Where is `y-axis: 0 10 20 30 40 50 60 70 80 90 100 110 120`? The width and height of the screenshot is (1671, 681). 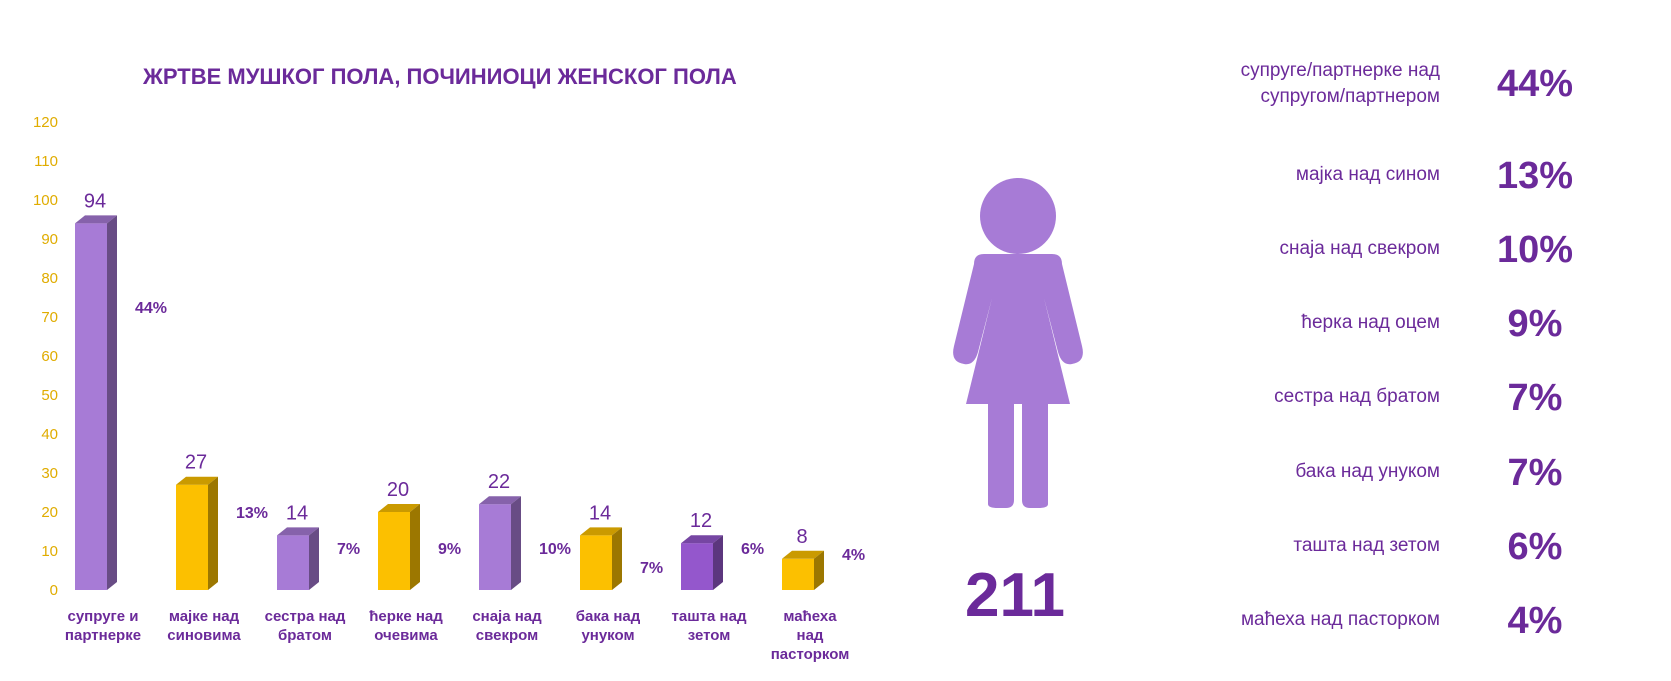 y-axis: 0 10 20 30 40 50 60 70 80 90 100 110 120 is located at coordinates (45, 356).